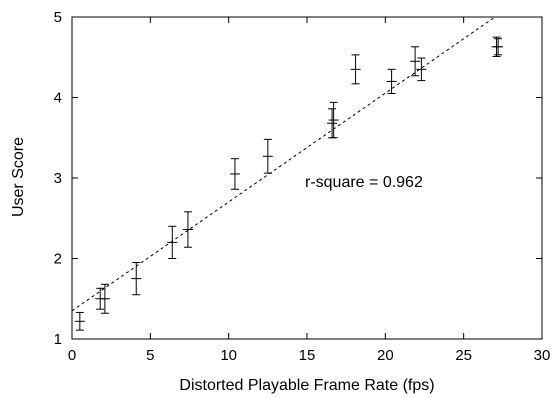 The height and width of the screenshot is (398, 555). What do you see at coordinates (58, 17) in the screenshot?
I see `y-tick-label: 5` at bounding box center [58, 17].